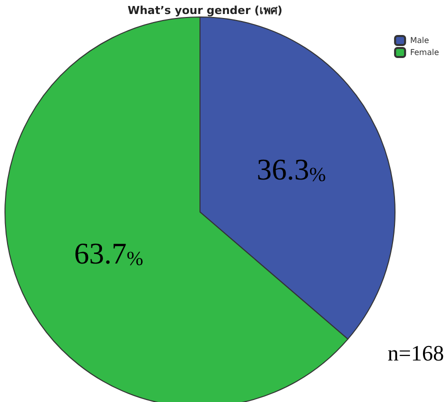 This screenshot has width=448, height=402. I want to click on data-label: 36.3%, so click(291, 170).